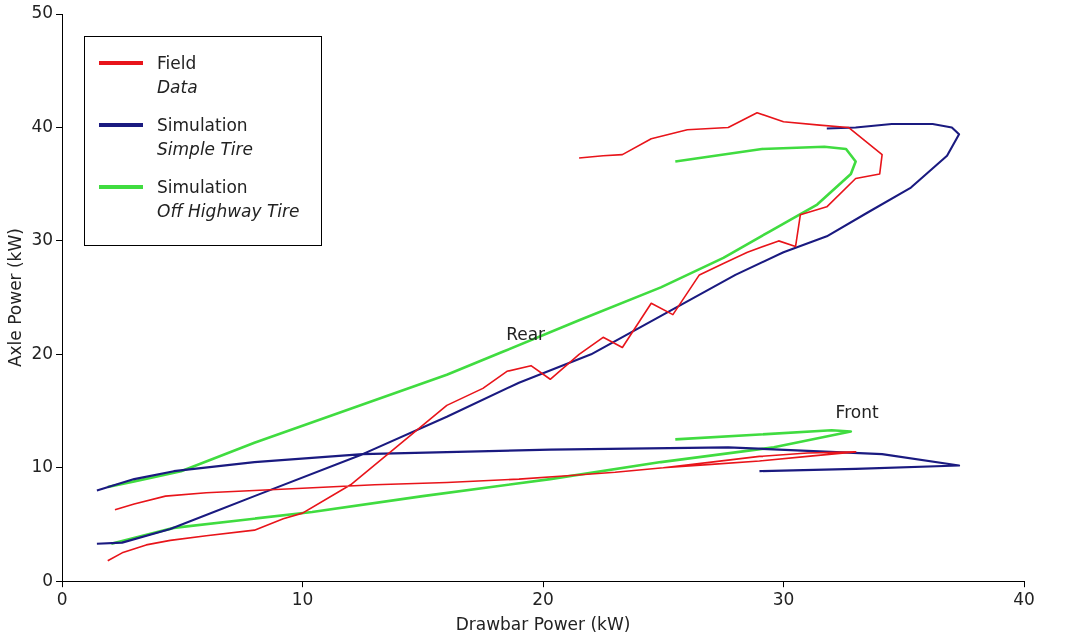 The height and width of the screenshot is (642, 1069). What do you see at coordinates (14, 298) in the screenshot?
I see `y-axis-title: Axle Power (kW)` at bounding box center [14, 298].